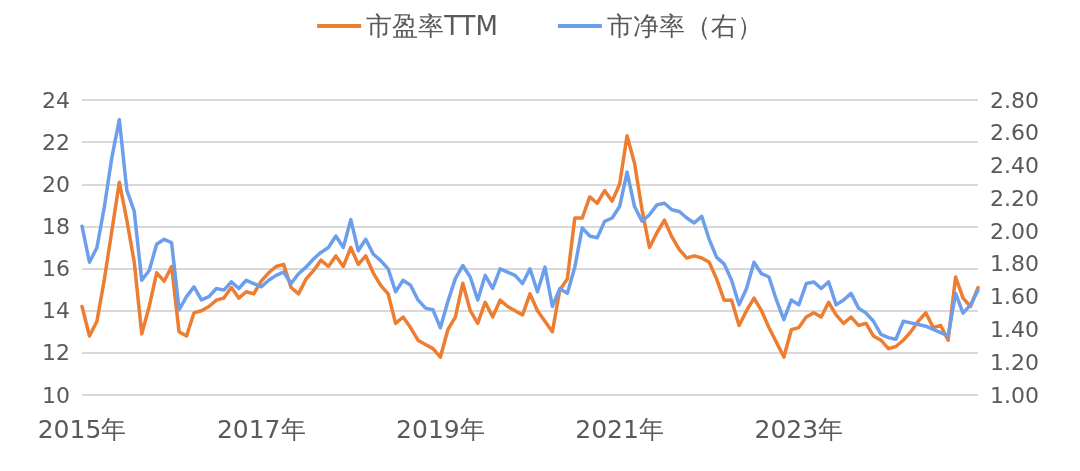  What do you see at coordinates (56, 353) in the screenshot?
I see `y-tick-label: 12` at bounding box center [56, 353].